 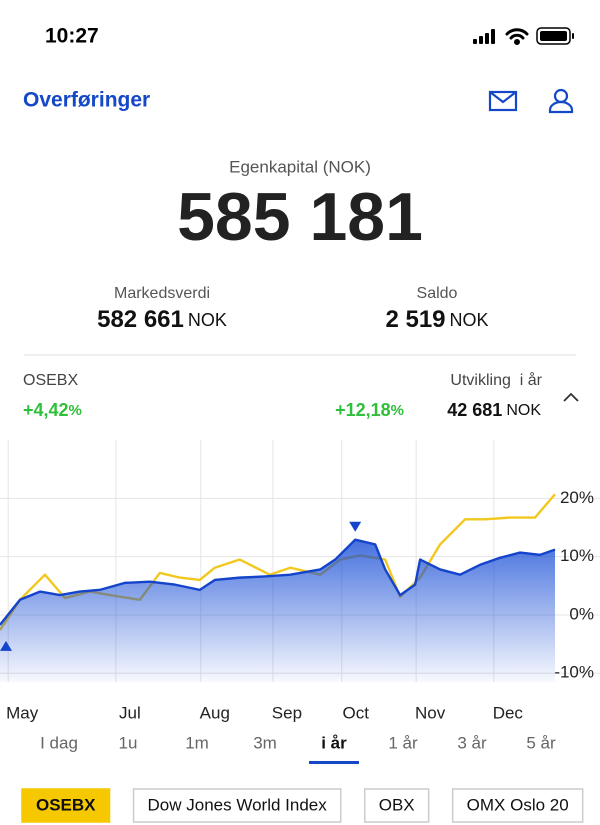 I want to click on x-tick-label: Oct, so click(x=356, y=712).